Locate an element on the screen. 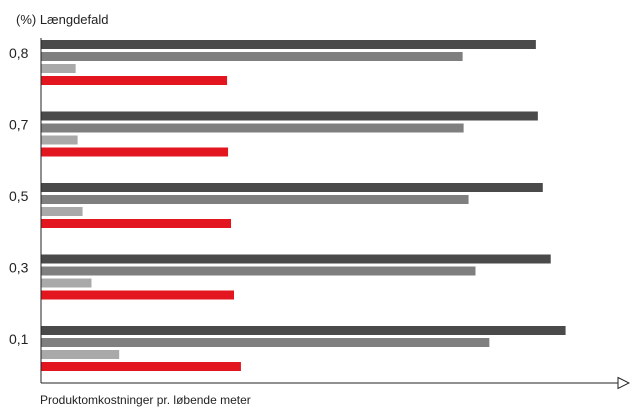  category-label: 0,8 is located at coordinates (19, 53).